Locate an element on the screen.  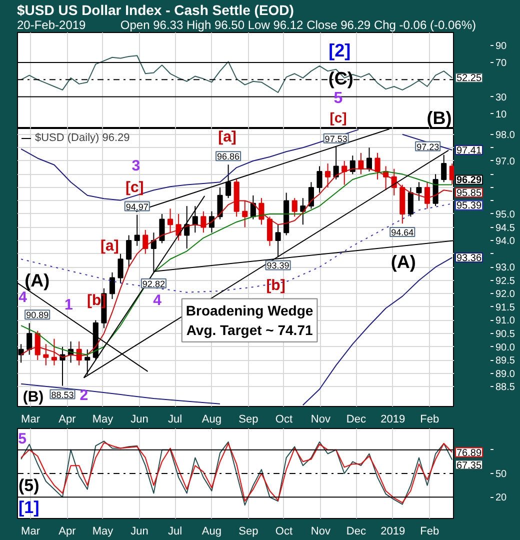
annotation: 97.23 is located at coordinates (428, 147).